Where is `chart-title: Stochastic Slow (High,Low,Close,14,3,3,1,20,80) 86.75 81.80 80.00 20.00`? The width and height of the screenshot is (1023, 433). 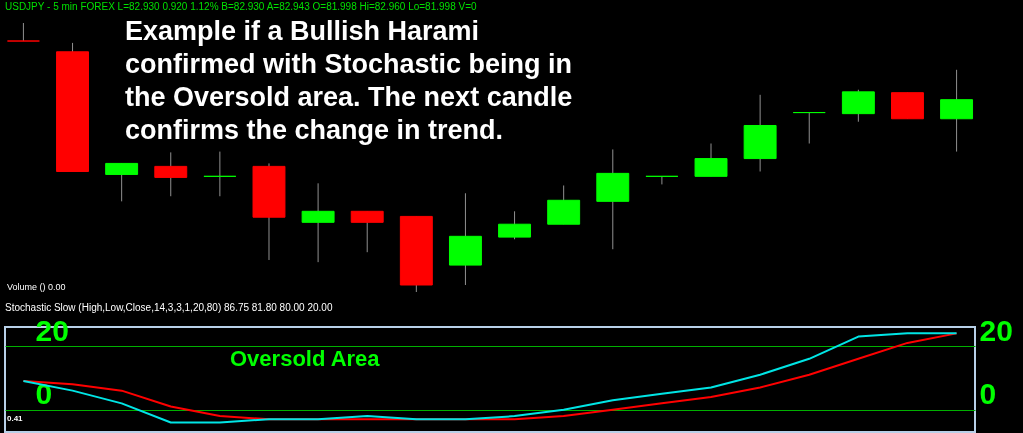 chart-title: Stochastic Slow (High,Low,Close,14,3,3,1,20,80) 86.75 81.80 80.00 20.00 is located at coordinates (169, 308).